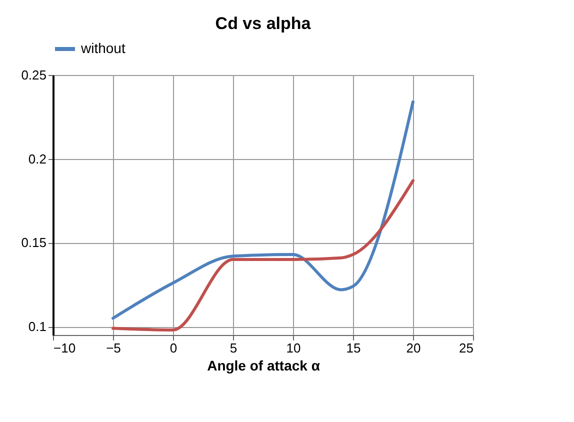  I want to click on legend-label: without, so click(103, 48).